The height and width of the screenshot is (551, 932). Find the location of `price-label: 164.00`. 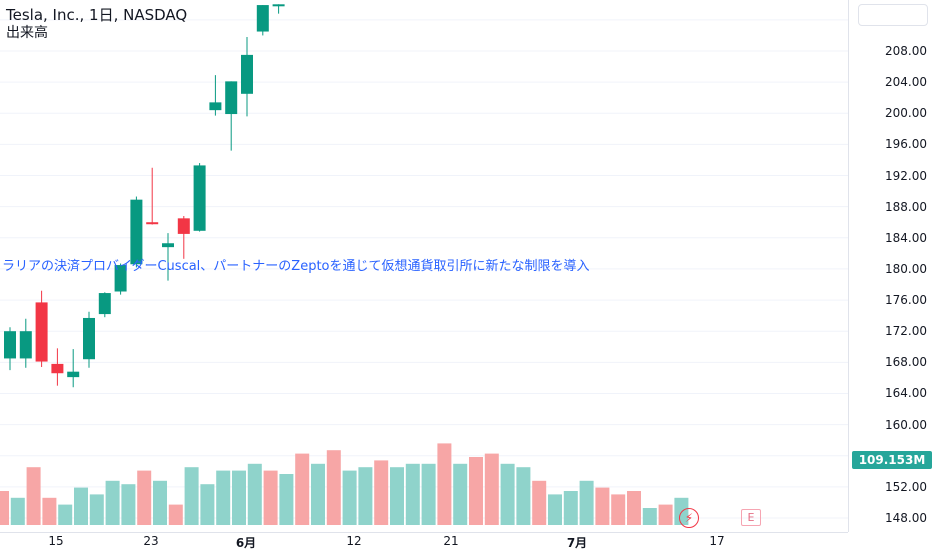

price-label: 164.00 is located at coordinates (906, 393).